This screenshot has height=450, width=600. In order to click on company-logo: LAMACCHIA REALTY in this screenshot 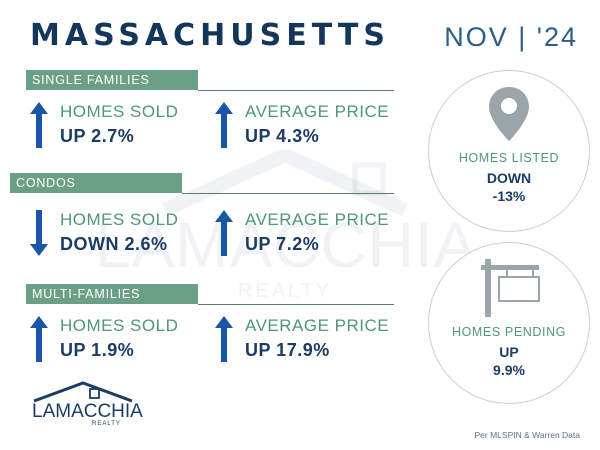, I will do `click(86, 407)`.